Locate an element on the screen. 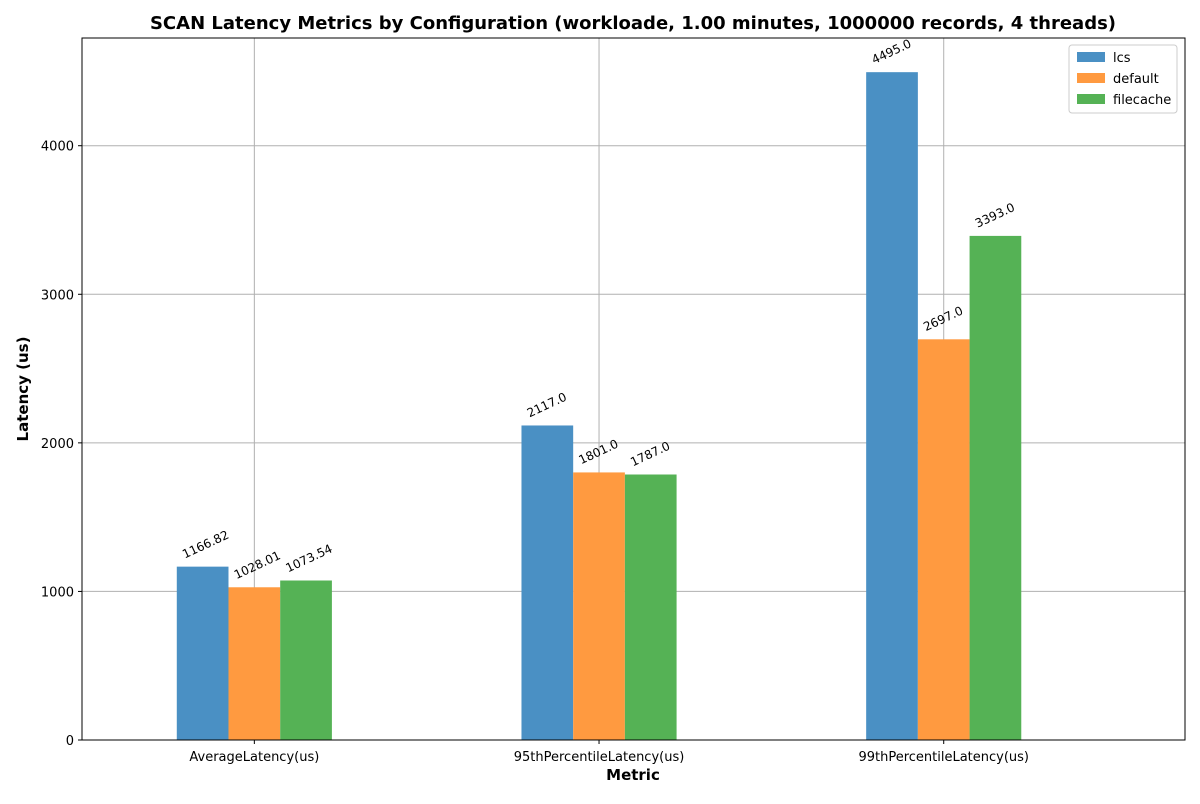  x-tick-label: 99thPercentileLatency(us) is located at coordinates (943, 757).